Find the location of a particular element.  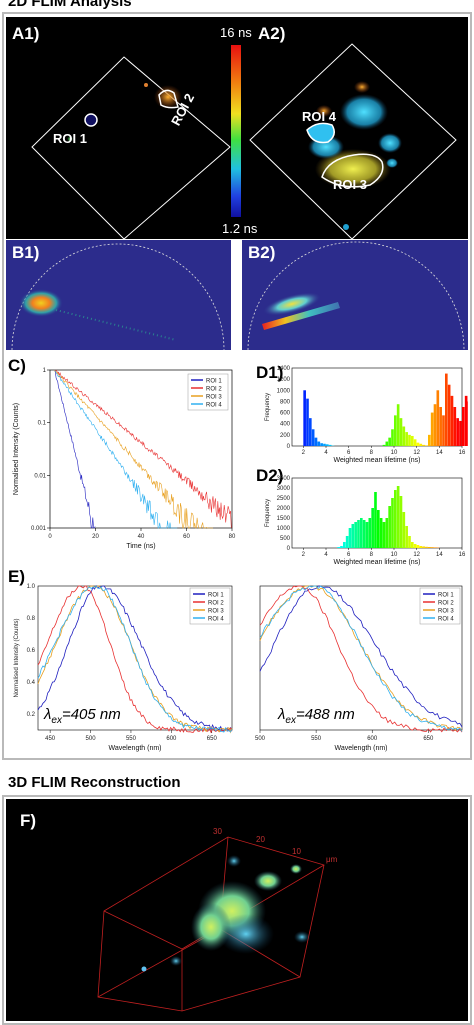

panel-label-a2: A2) is located at coordinates (272, 33).